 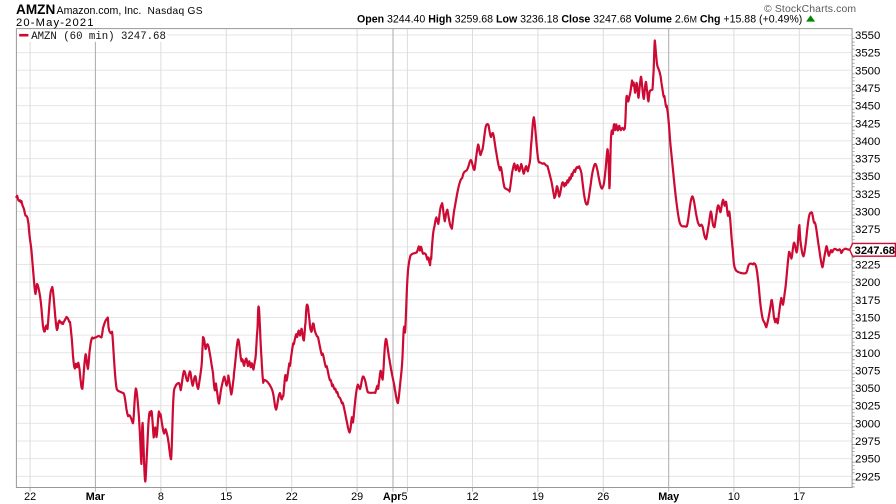 What do you see at coordinates (161, 497) in the screenshot?
I see `svg-text: 8` at bounding box center [161, 497].